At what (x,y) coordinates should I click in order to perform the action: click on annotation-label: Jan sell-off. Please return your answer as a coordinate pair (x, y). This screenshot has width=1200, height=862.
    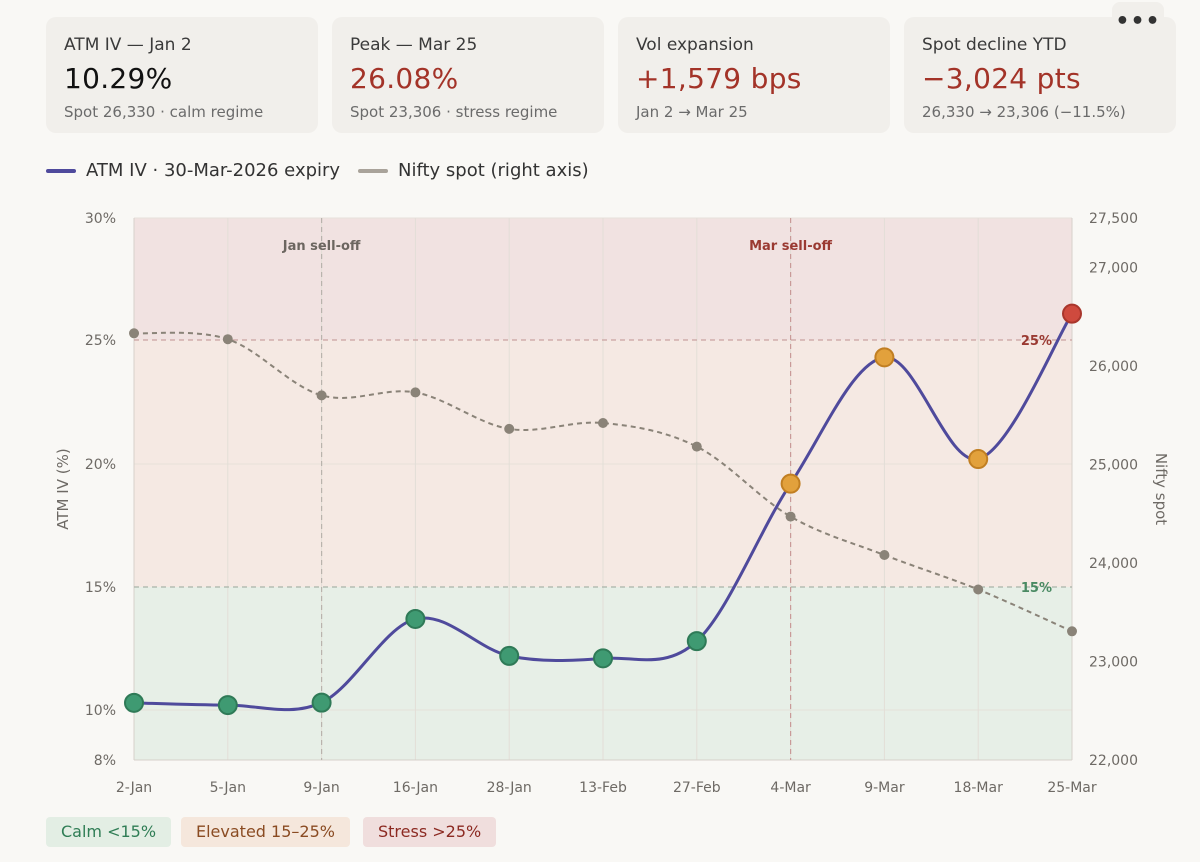
    Looking at the image, I should click on (321, 246).